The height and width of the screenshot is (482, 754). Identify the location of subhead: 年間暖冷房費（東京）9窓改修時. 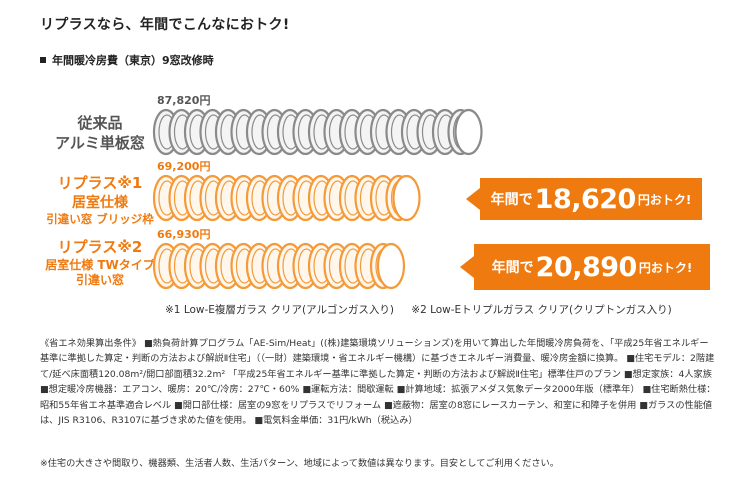
(127, 60).